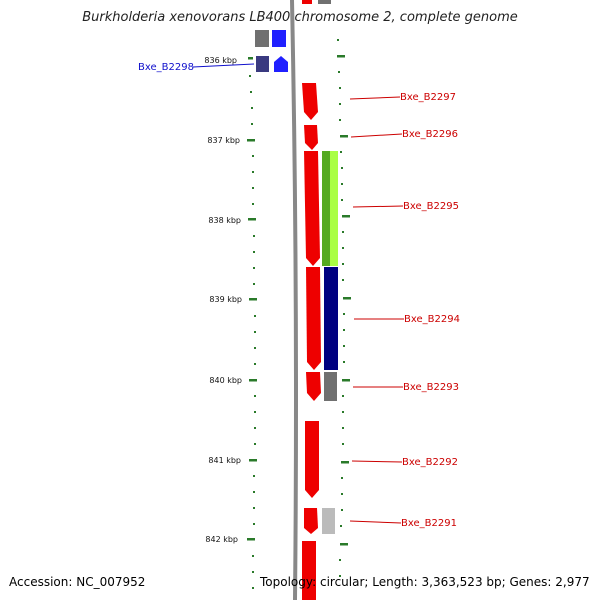 This screenshot has width=600, height=600. I want to click on gene-arrow-bxe-b2292, so click(312, 459).